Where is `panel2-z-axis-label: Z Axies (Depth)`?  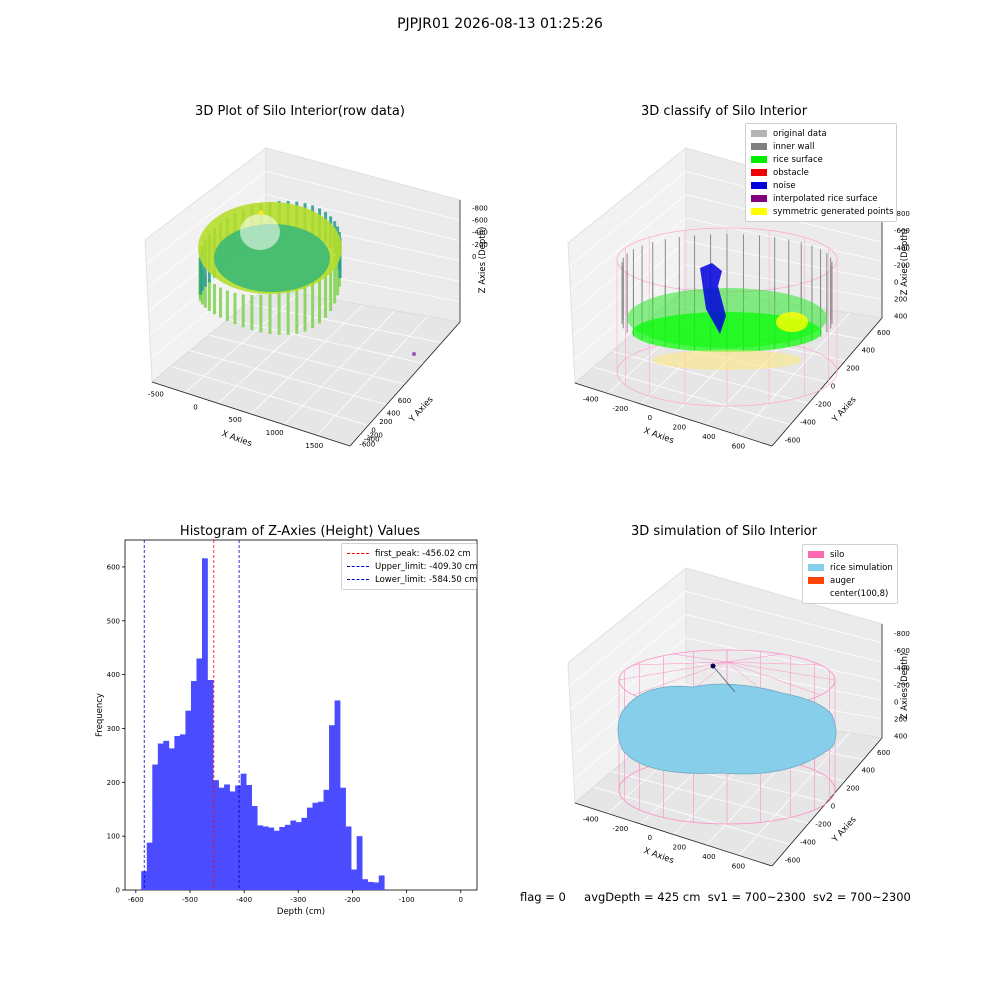
panel2-z-axis-label: Z Axies (Depth) is located at coordinates (905, 262).